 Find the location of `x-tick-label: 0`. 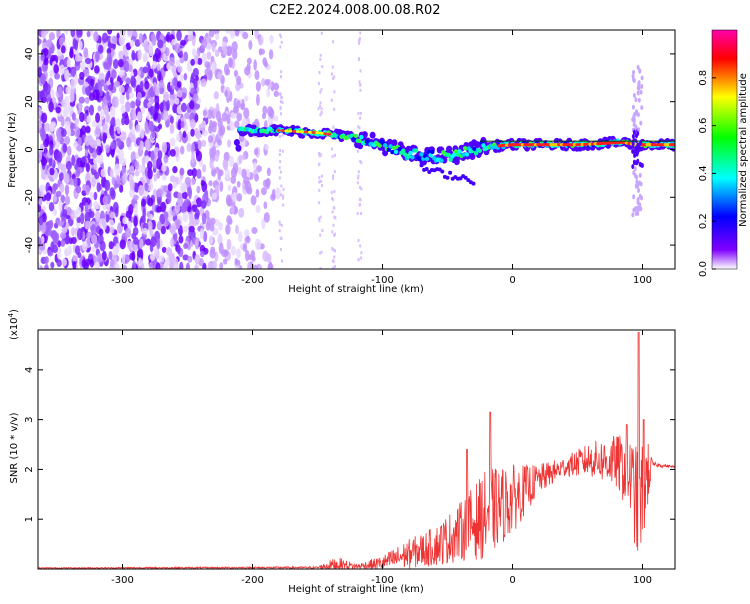

x-tick-label: 0 is located at coordinates (512, 580).